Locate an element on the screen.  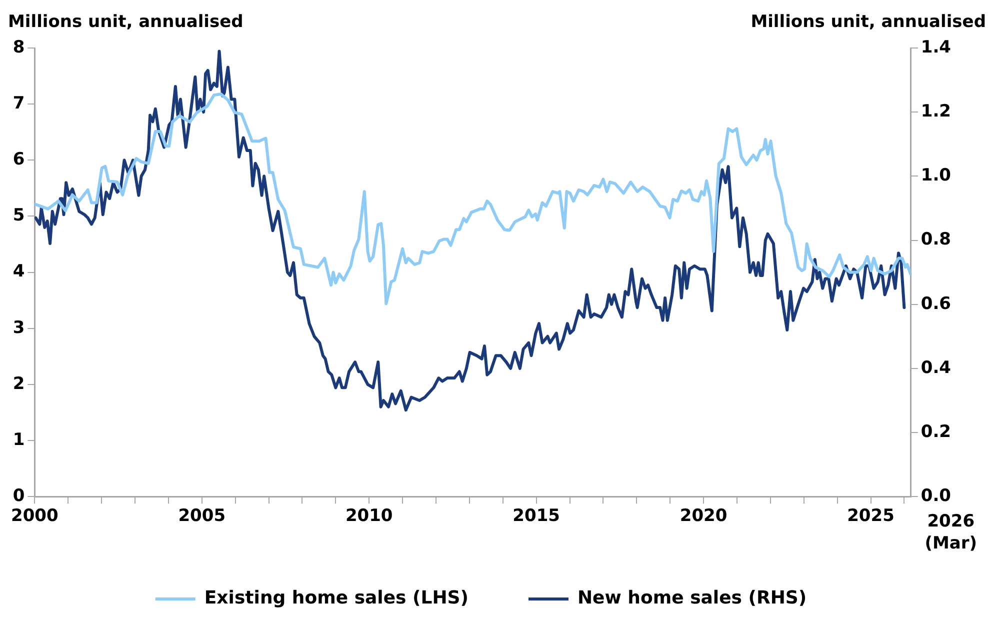
x-tick-label: 2005 is located at coordinates (202, 516).